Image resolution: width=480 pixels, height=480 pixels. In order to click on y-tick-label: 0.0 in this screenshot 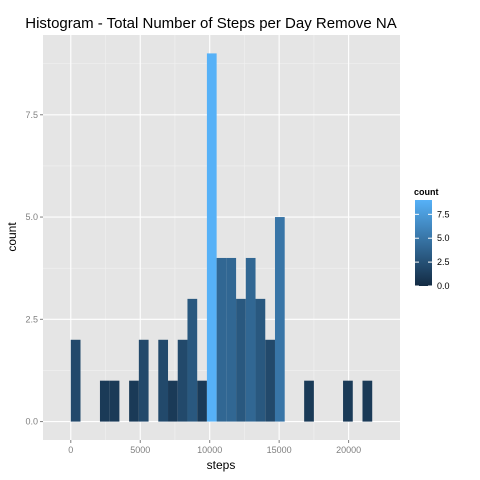, I will do `click(31, 422)`.